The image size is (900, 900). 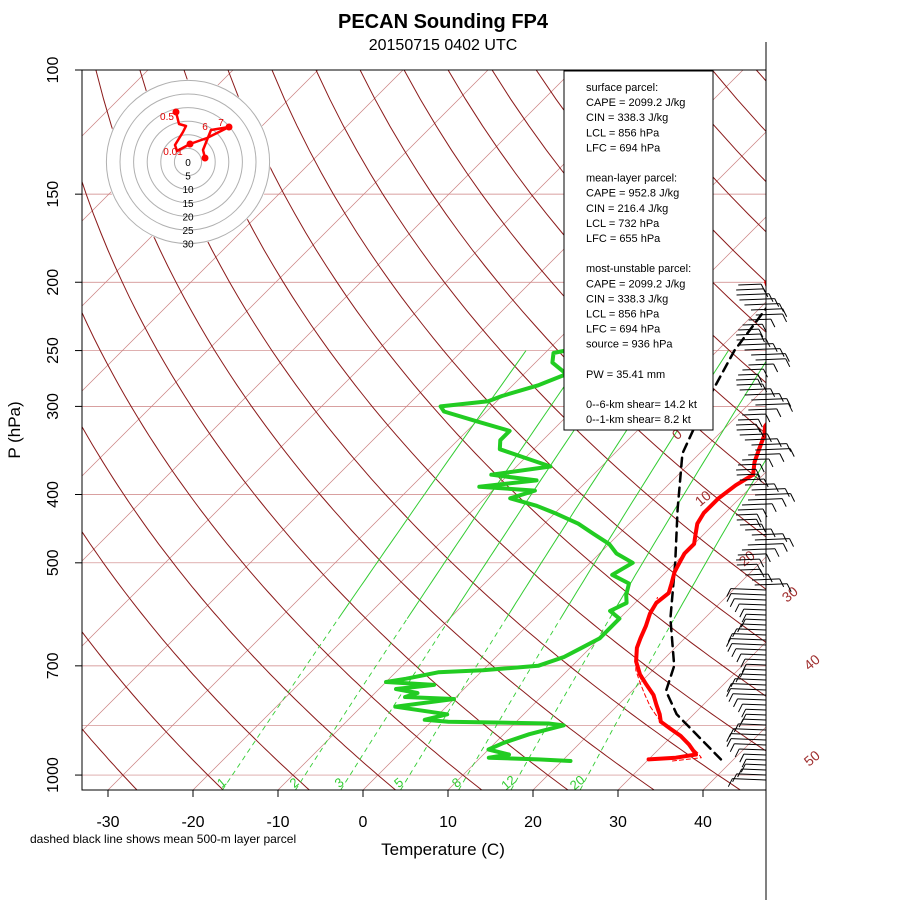 I want to click on info-line: 0--6-km shear= 14.2 kt, so click(x=641, y=405).